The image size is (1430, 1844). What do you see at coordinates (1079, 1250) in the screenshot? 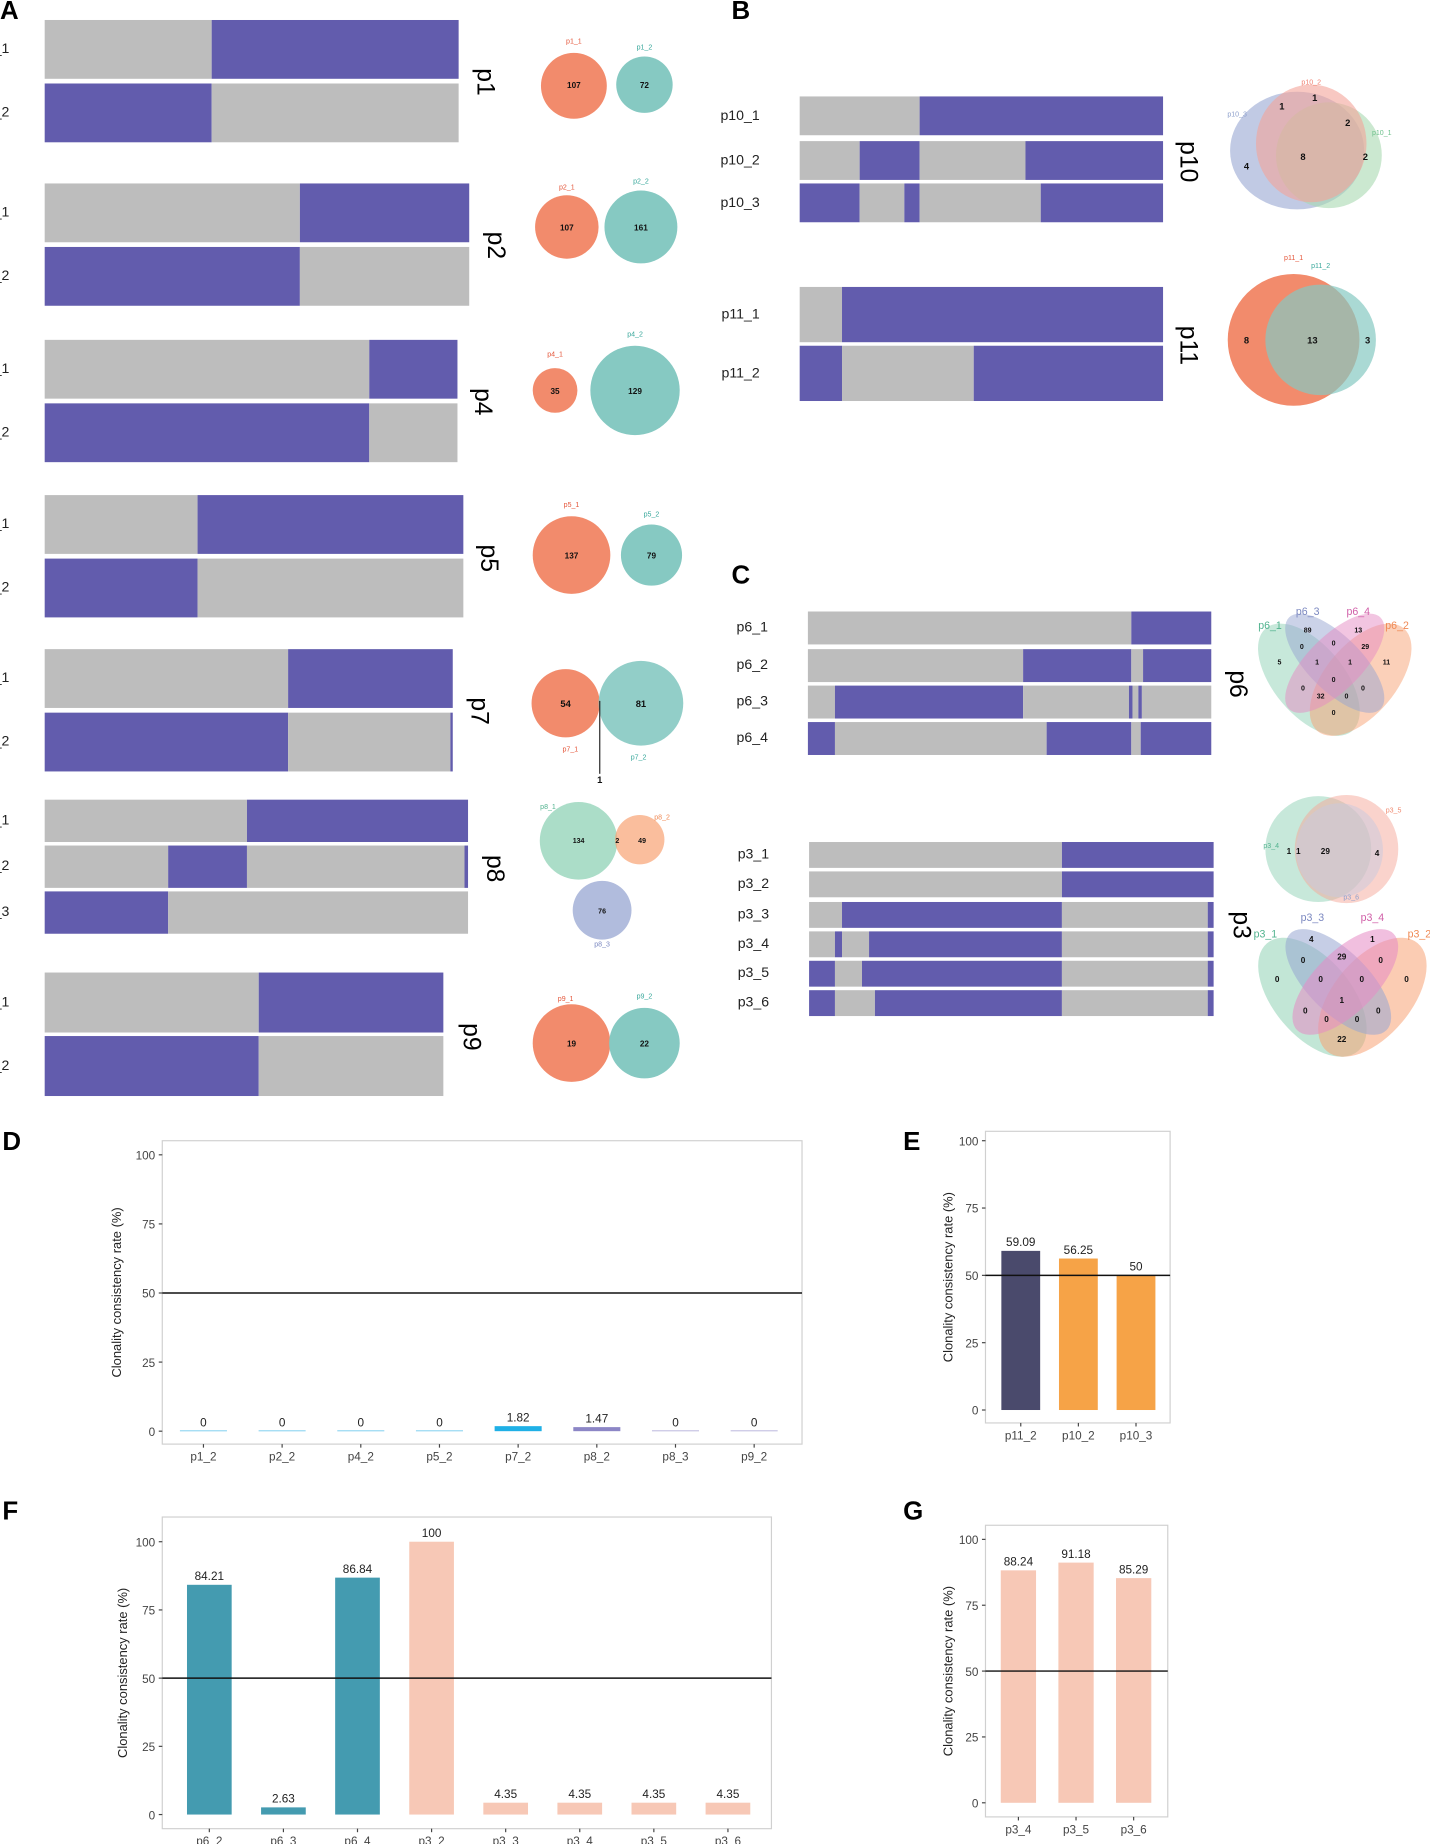
I see `data-label: 56.25` at bounding box center [1079, 1250].